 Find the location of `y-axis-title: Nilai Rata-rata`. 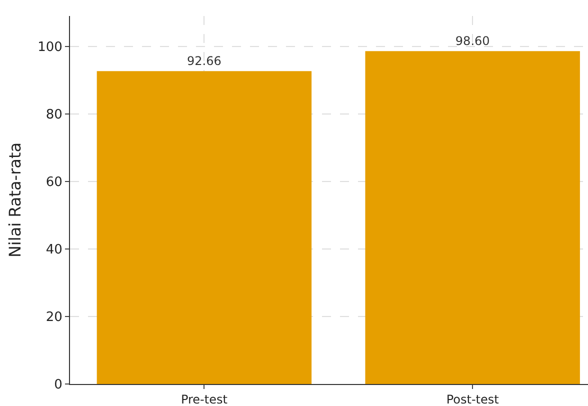

y-axis-title: Nilai Rata-rata is located at coordinates (14, 200).